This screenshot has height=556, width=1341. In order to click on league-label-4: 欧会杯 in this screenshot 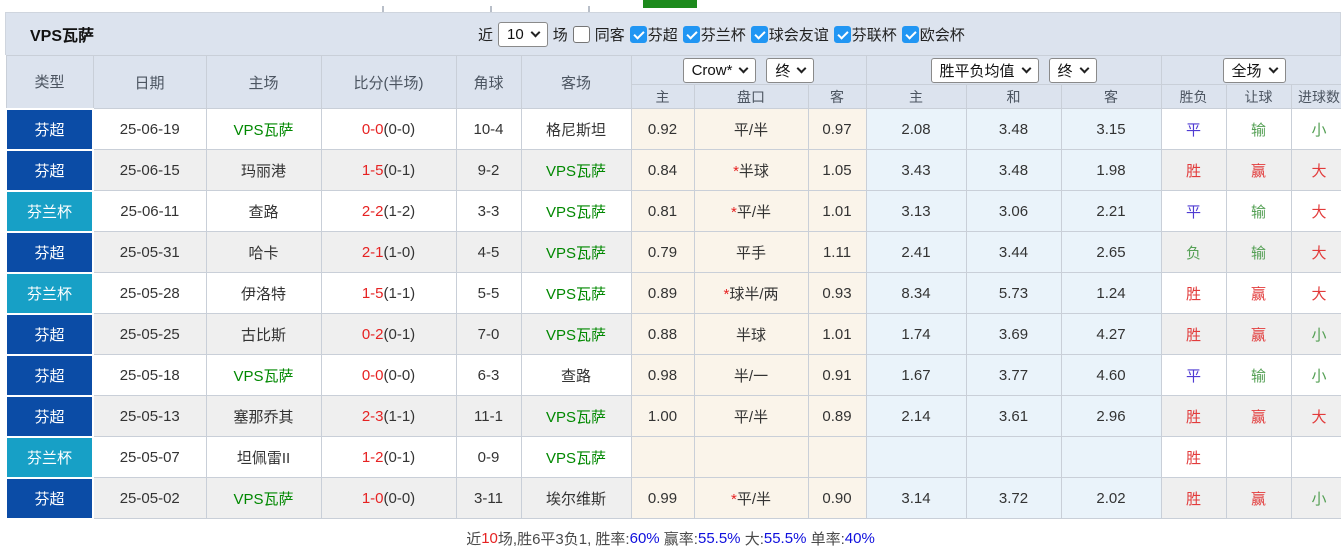, I will do `click(942, 35)`.